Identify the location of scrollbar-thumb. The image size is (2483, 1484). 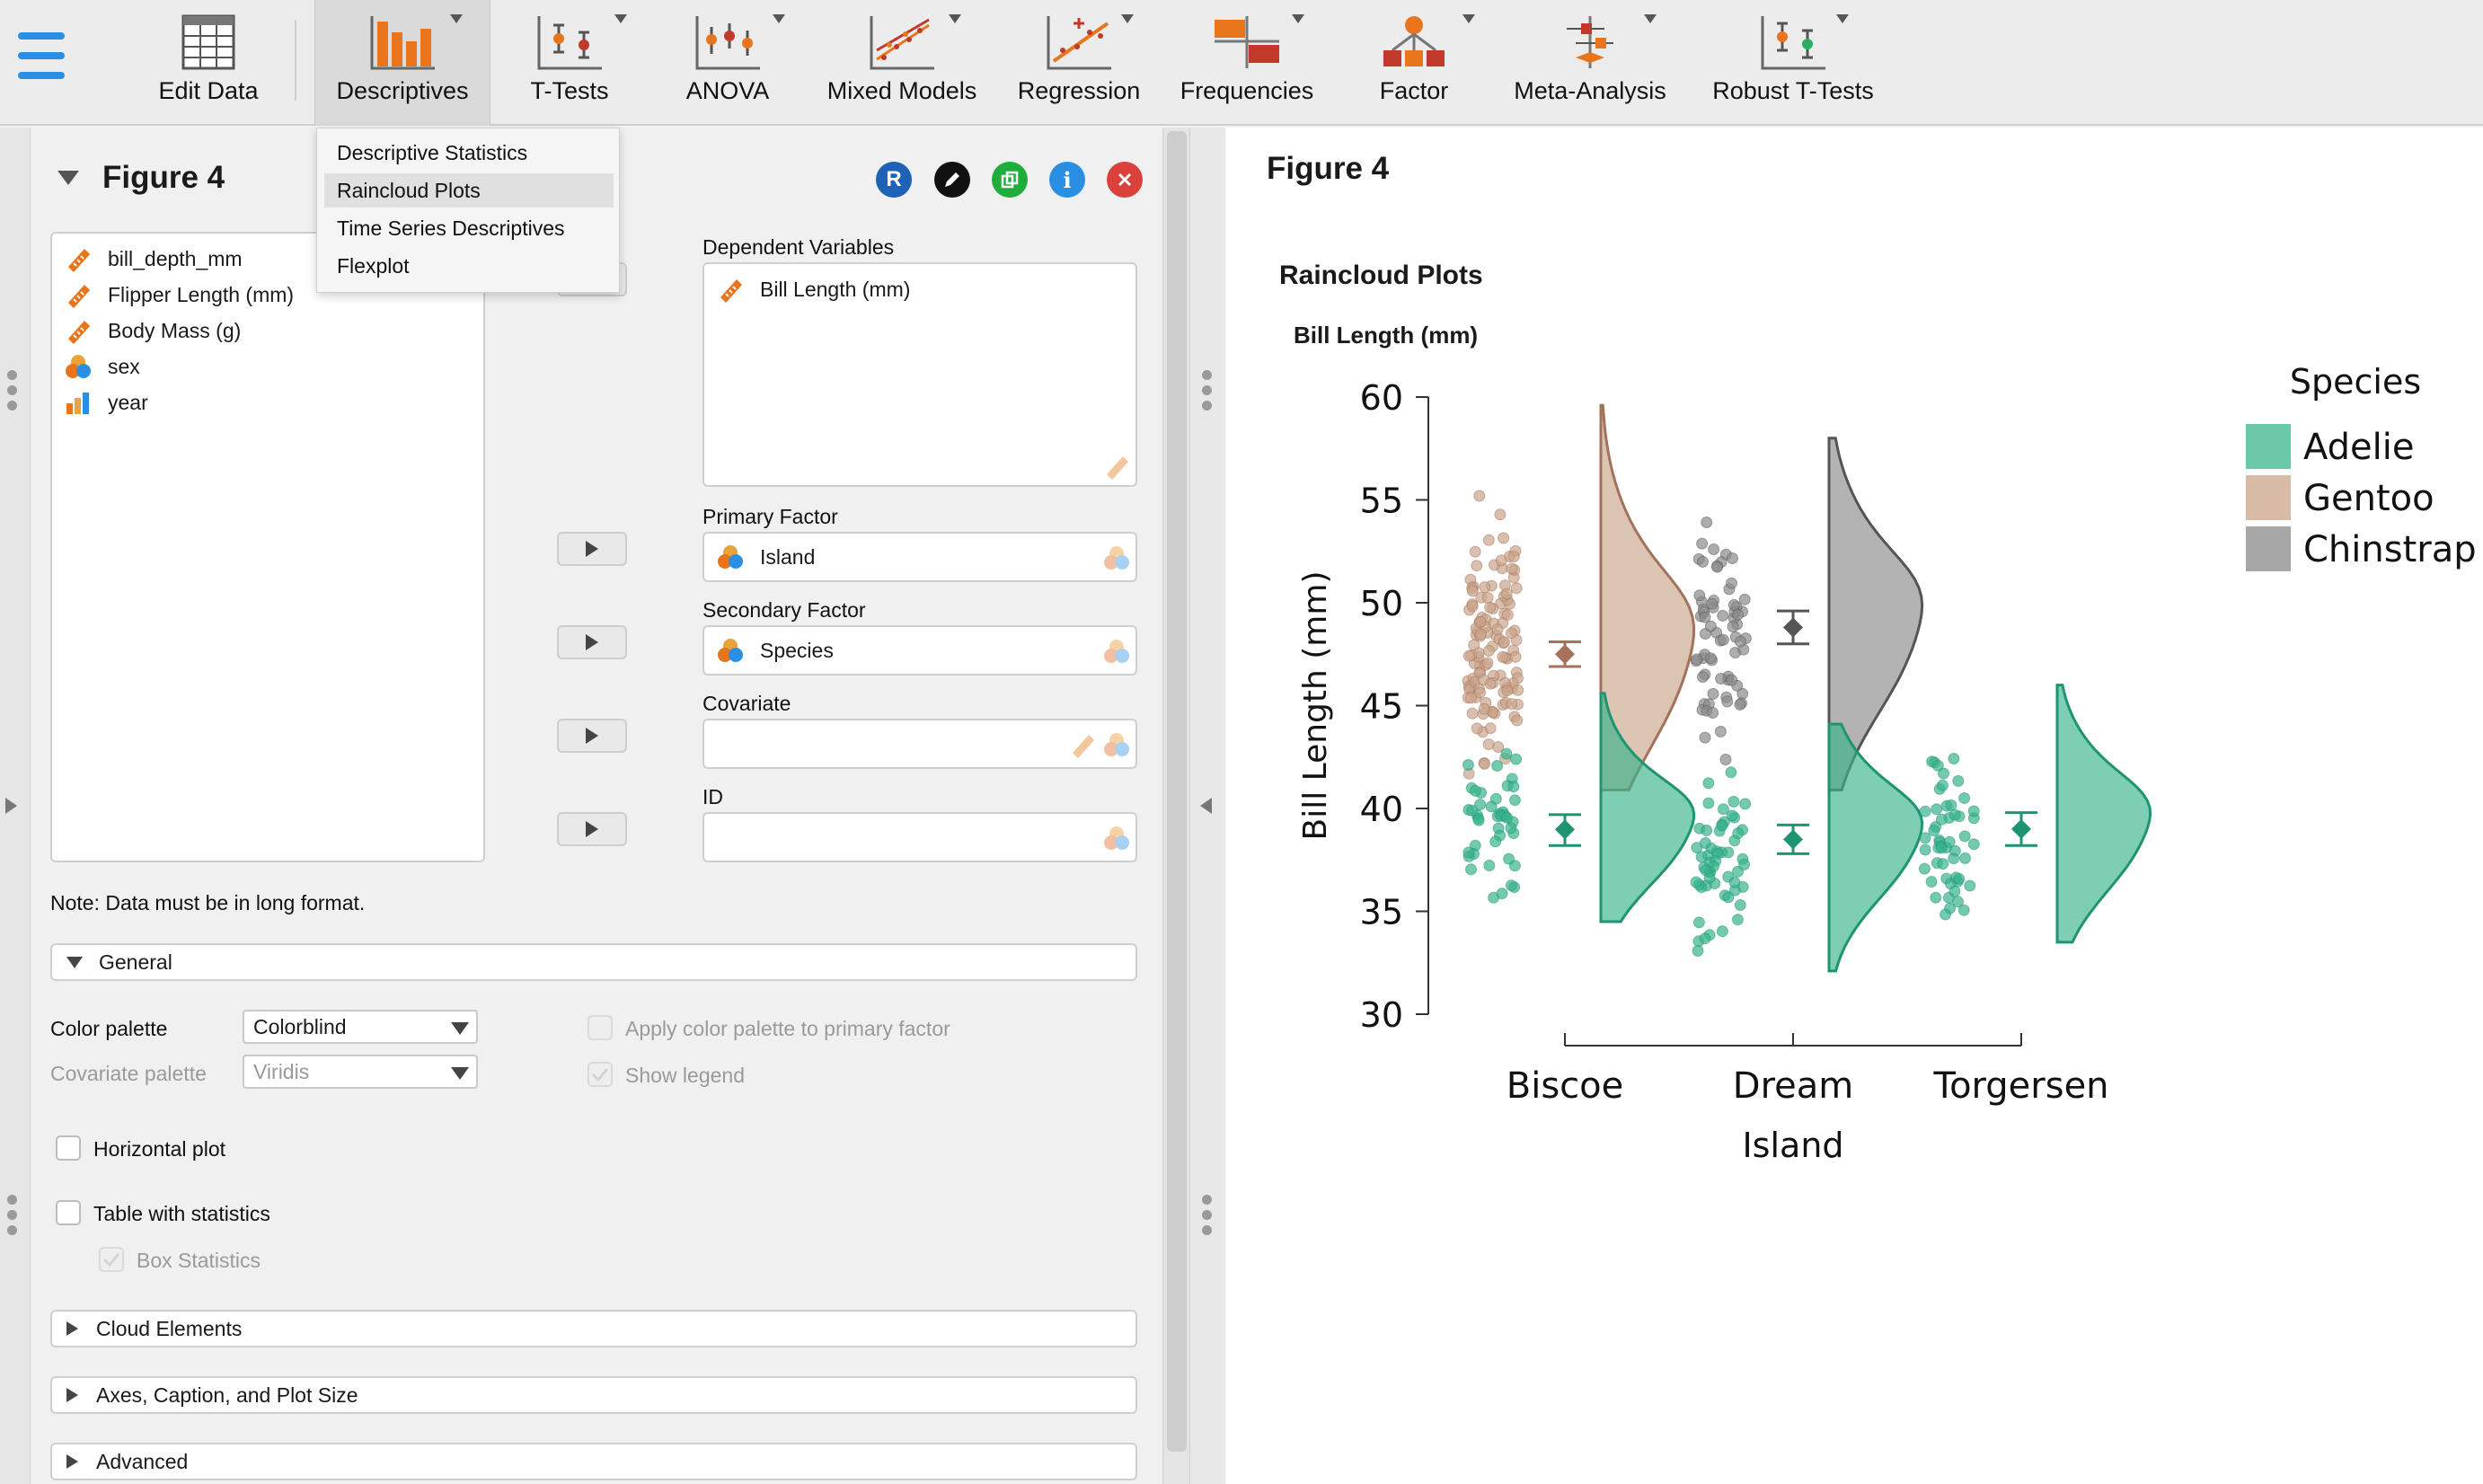
(1177, 791).